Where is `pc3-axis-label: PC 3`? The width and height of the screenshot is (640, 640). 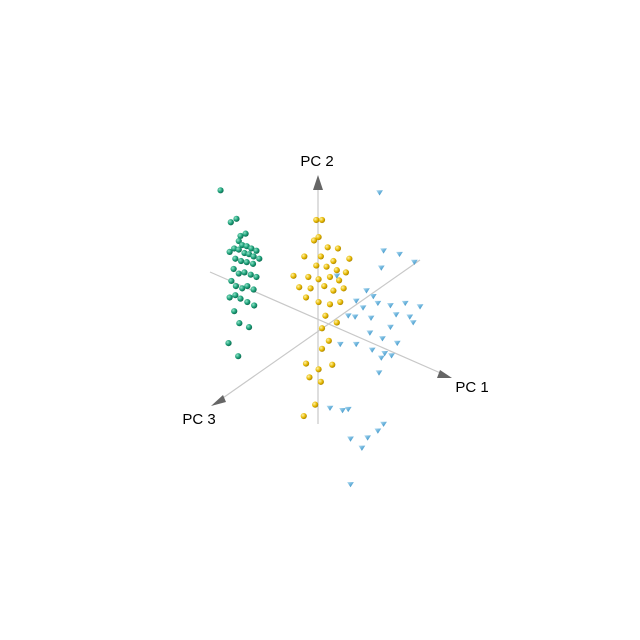 pc3-axis-label: PC 3 is located at coordinates (198, 419).